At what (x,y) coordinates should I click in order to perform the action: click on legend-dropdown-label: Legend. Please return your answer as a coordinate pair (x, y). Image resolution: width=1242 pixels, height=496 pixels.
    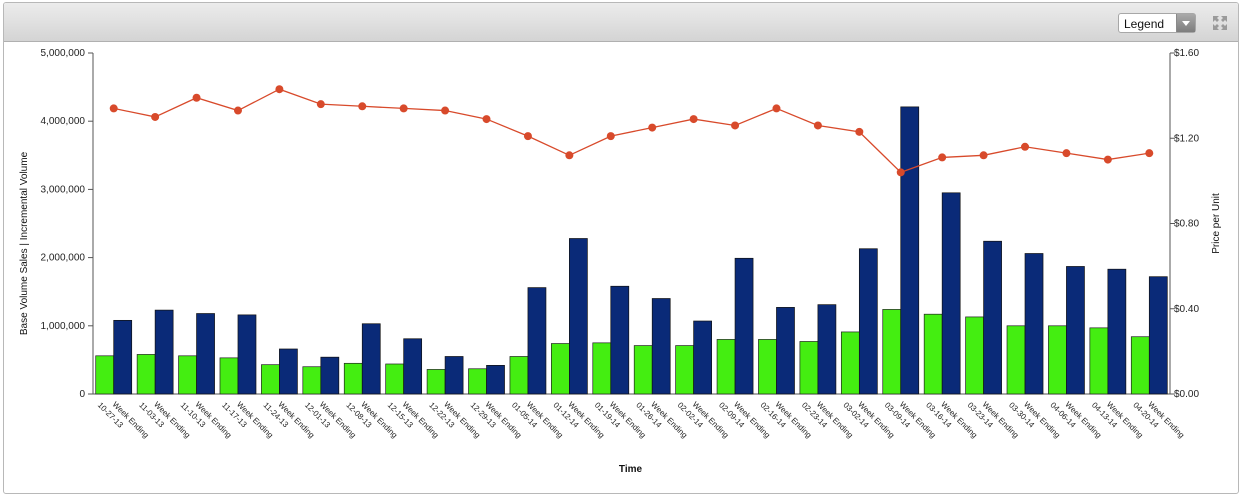
    Looking at the image, I should click on (1144, 24).